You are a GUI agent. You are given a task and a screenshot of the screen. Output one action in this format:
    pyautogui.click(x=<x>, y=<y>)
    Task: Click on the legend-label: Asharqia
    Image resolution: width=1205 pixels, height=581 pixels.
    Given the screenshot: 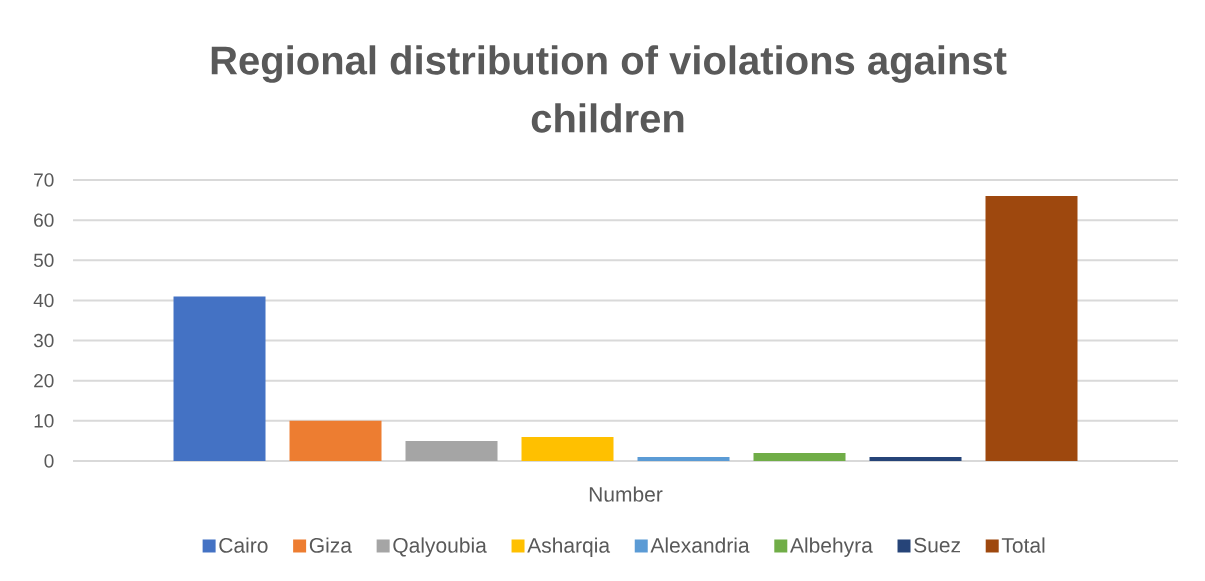 What is the action you would take?
    pyautogui.click(x=569, y=547)
    